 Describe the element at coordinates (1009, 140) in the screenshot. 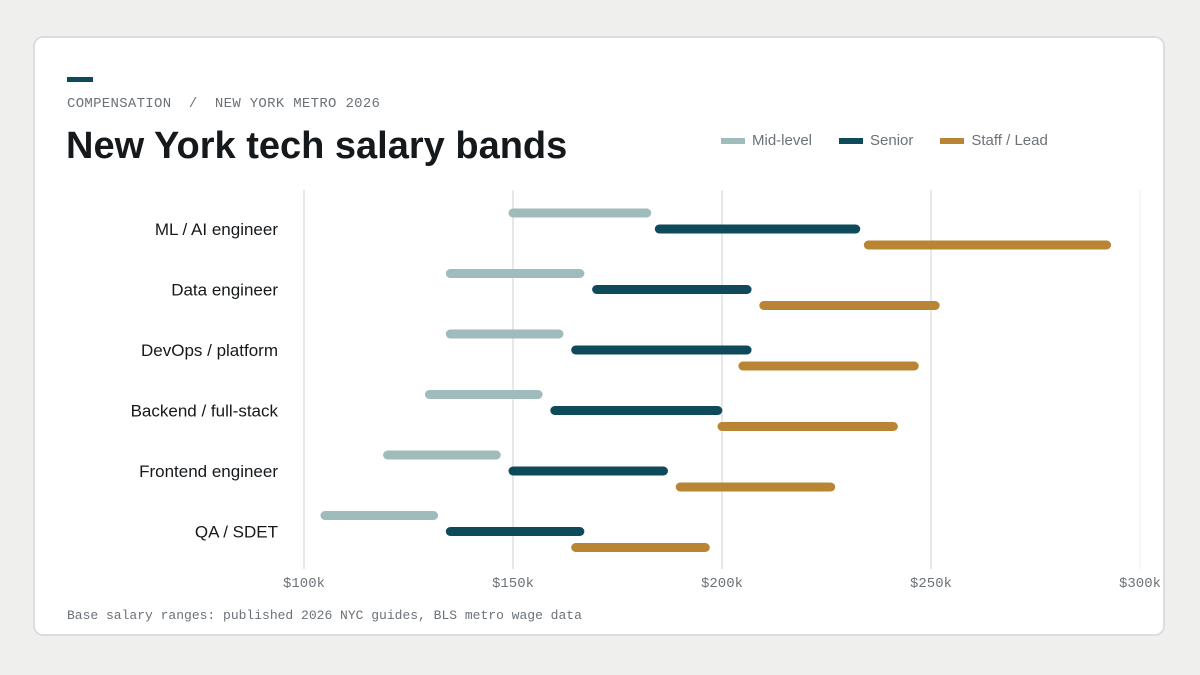

I see `legend-label-staff: Staff / Lead` at that location.